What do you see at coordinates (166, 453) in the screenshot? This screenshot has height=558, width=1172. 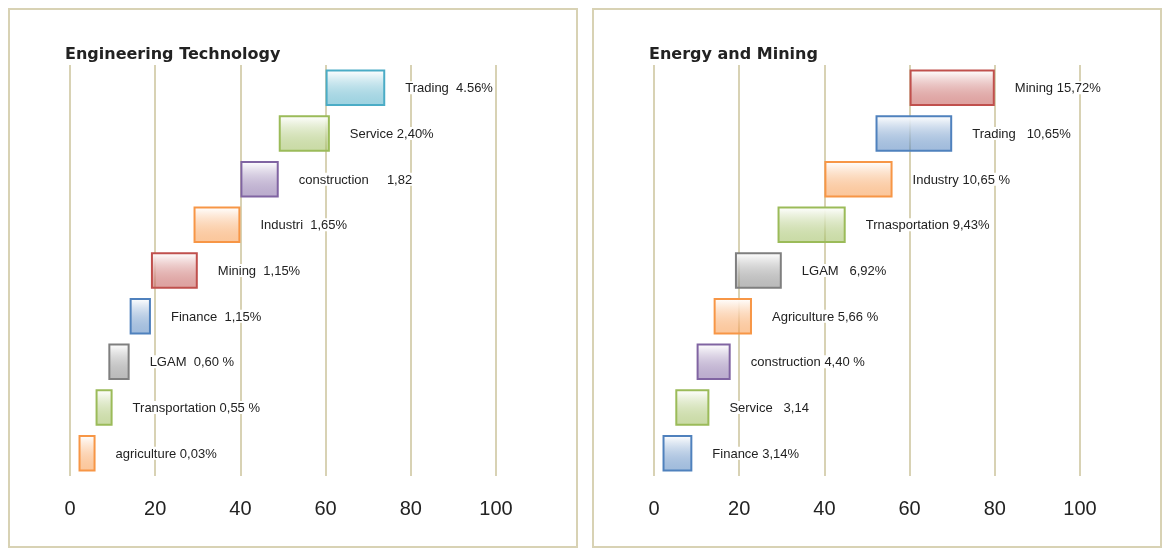 I see `data-label: agriculture 0,03%` at bounding box center [166, 453].